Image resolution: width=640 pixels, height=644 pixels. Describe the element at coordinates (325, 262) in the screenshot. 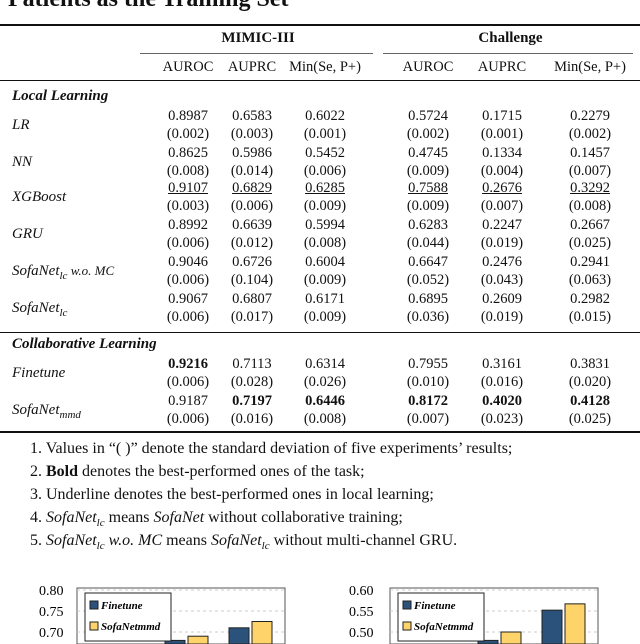

I see `mean-value: 0.6004` at that location.